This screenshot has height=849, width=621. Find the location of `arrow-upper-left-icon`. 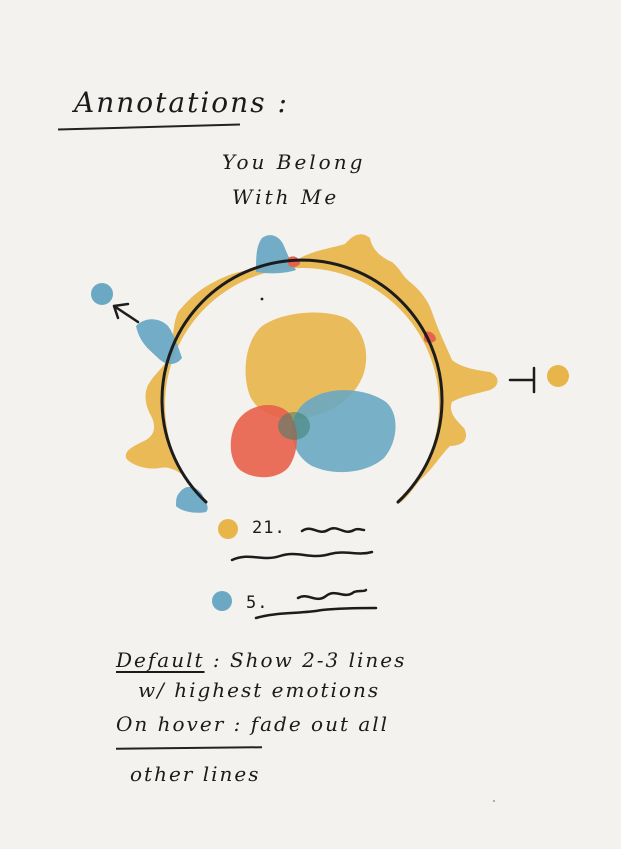

arrow-upper-left-icon is located at coordinates (126, 313).